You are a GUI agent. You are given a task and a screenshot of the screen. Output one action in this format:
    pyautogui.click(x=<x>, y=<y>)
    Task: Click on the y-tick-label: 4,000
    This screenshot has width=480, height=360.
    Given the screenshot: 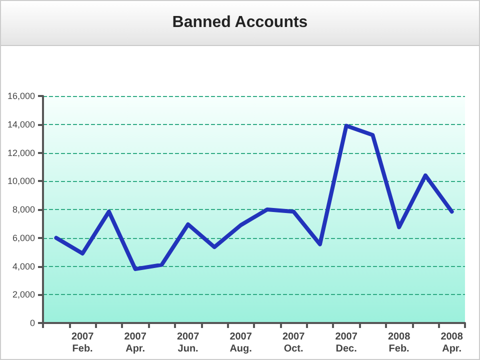 What is the action you would take?
    pyautogui.click(x=23, y=266)
    